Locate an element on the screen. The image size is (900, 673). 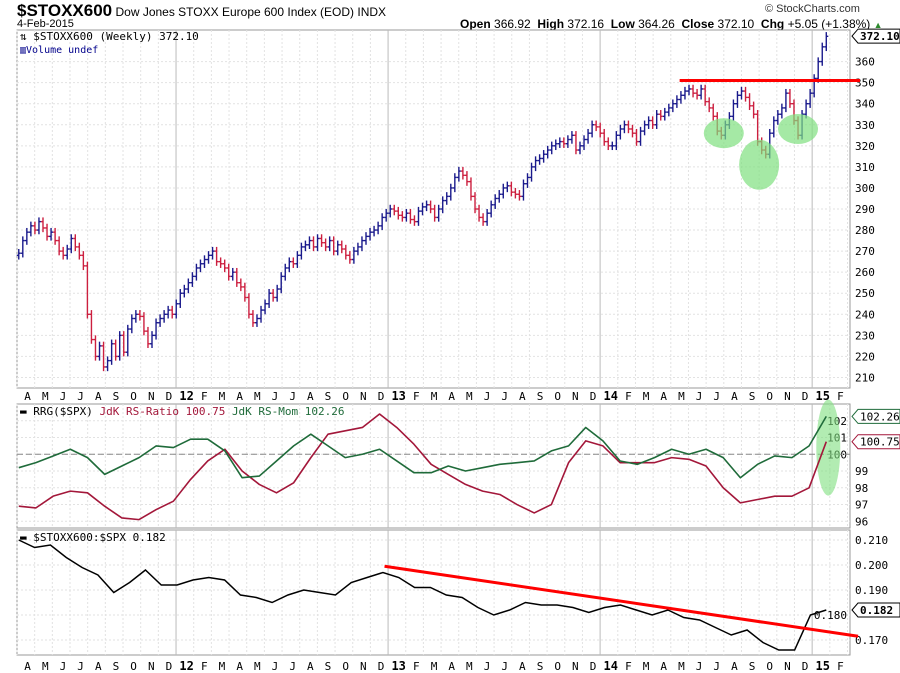
close-value: 372.10 is located at coordinates (736, 24).